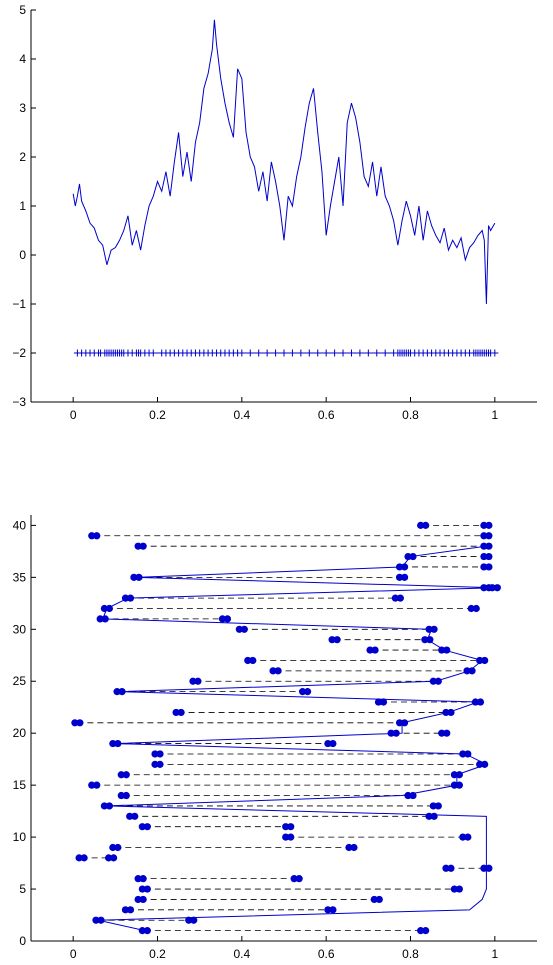 The image size is (553, 965). What do you see at coordinates (157, 954) in the screenshot?
I see `x-tick-label: 0.2` at bounding box center [157, 954].